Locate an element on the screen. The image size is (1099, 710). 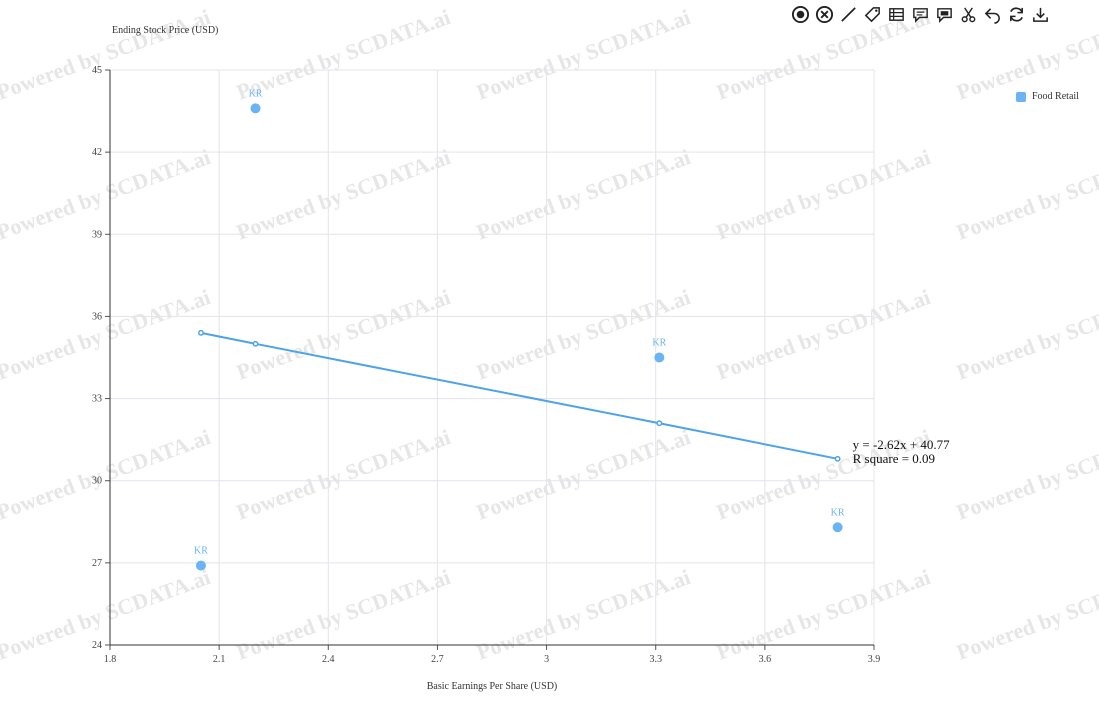
y-tick-label: 30 is located at coordinates (97, 481).